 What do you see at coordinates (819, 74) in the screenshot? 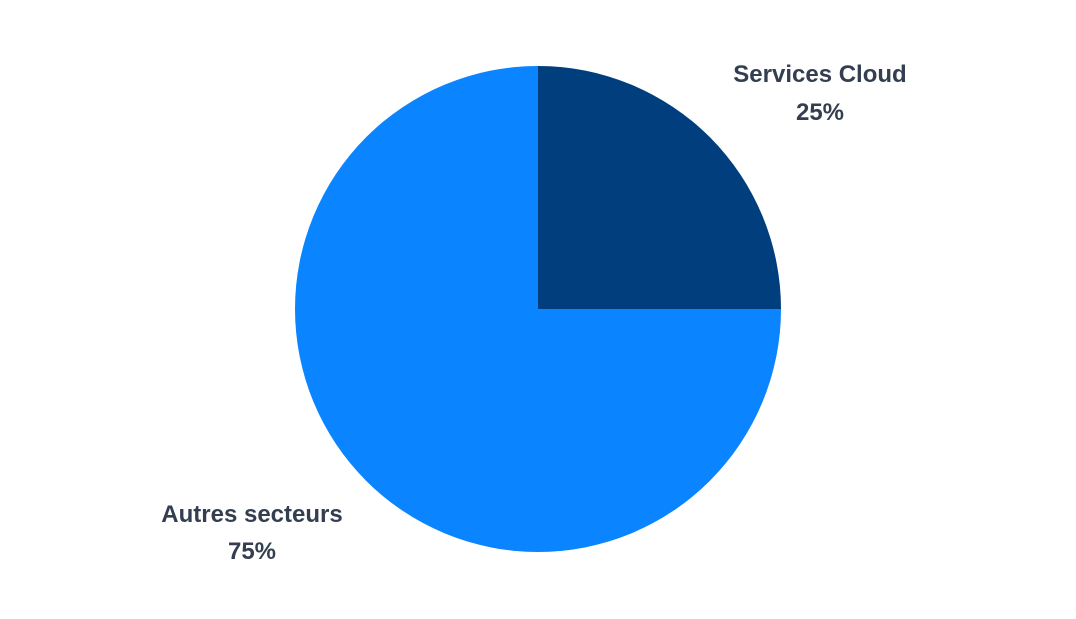
I see `slice-name-label: Services Cloud` at bounding box center [819, 74].